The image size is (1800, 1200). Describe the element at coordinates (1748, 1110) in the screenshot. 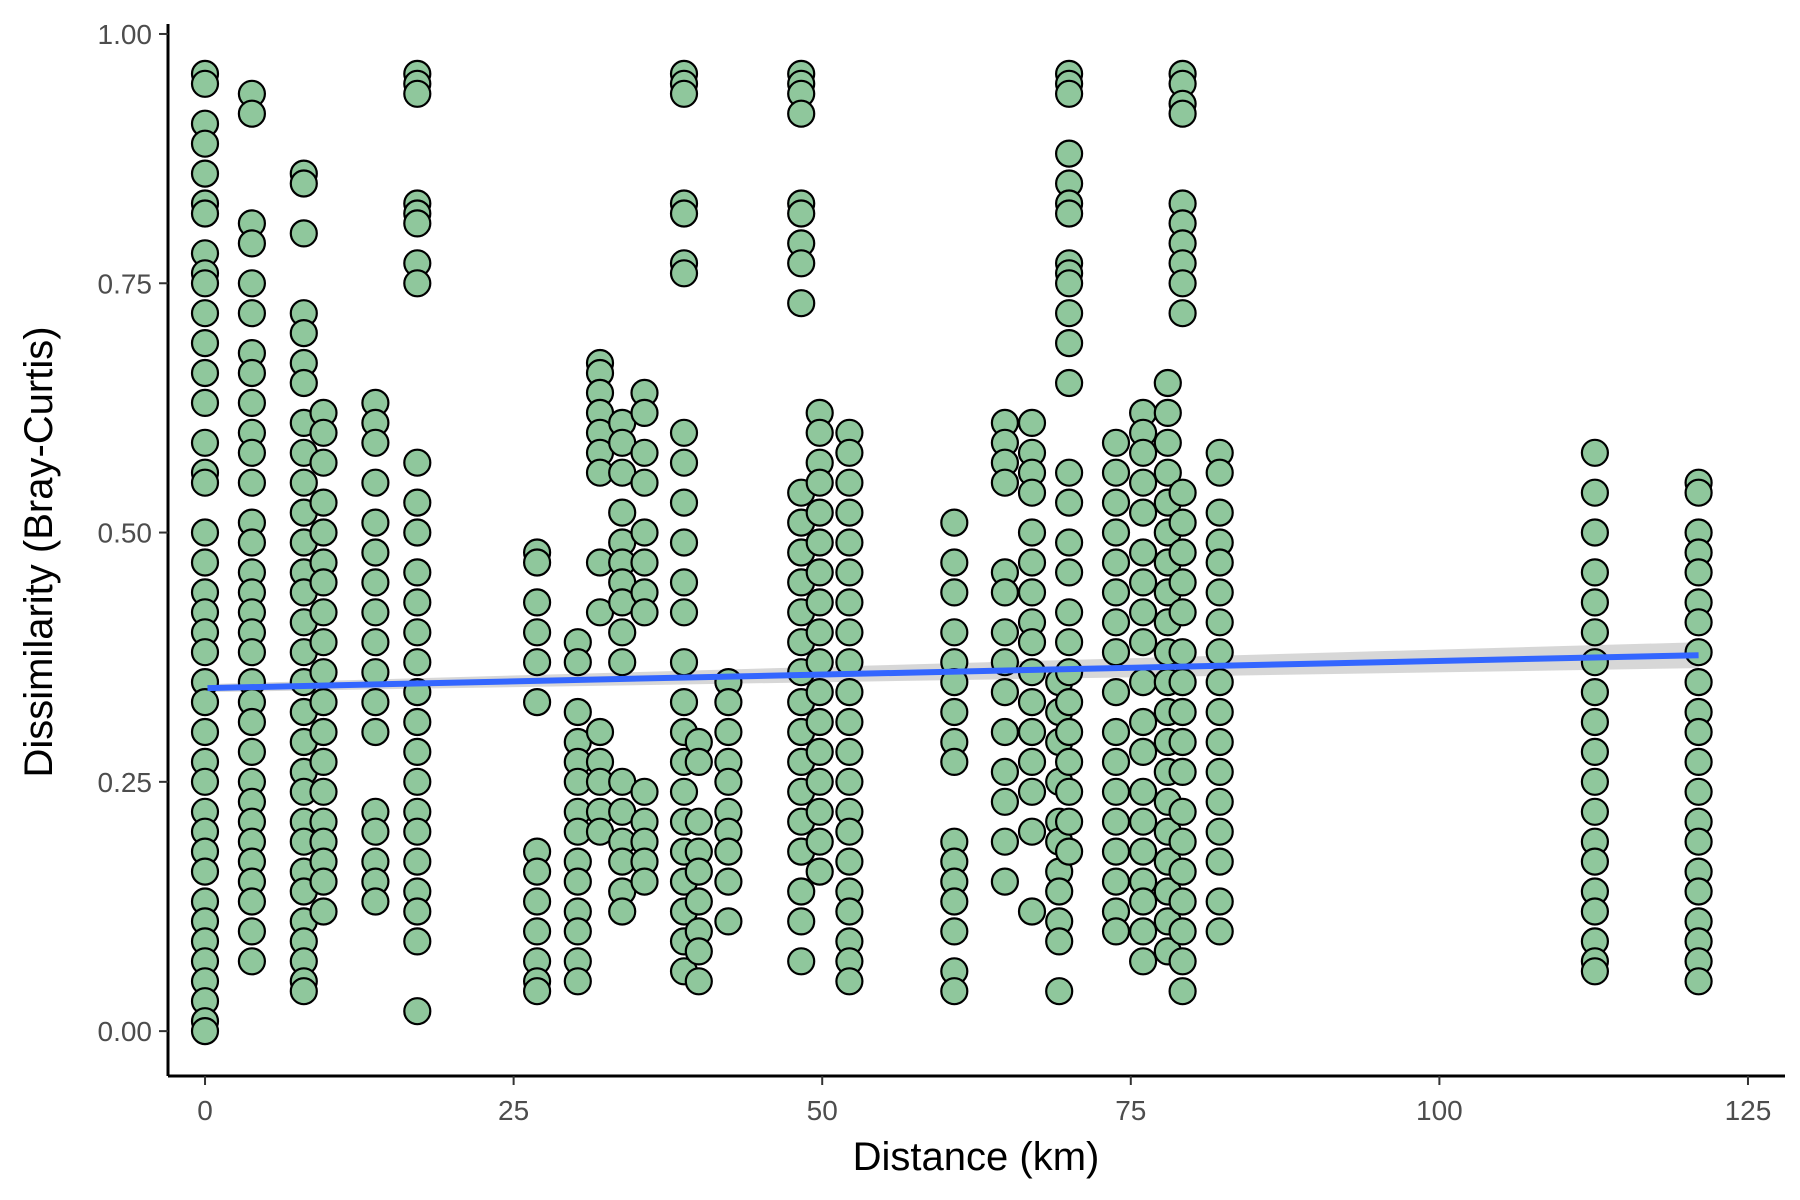

I see `x-tick-label: 125` at that location.